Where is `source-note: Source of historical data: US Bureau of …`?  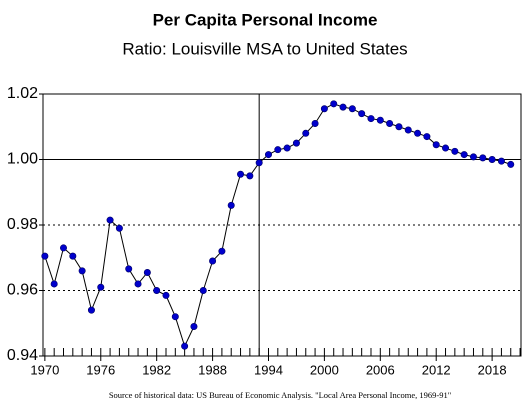 source-note: Source of historical data: US Bureau of … is located at coordinates (280, 395).